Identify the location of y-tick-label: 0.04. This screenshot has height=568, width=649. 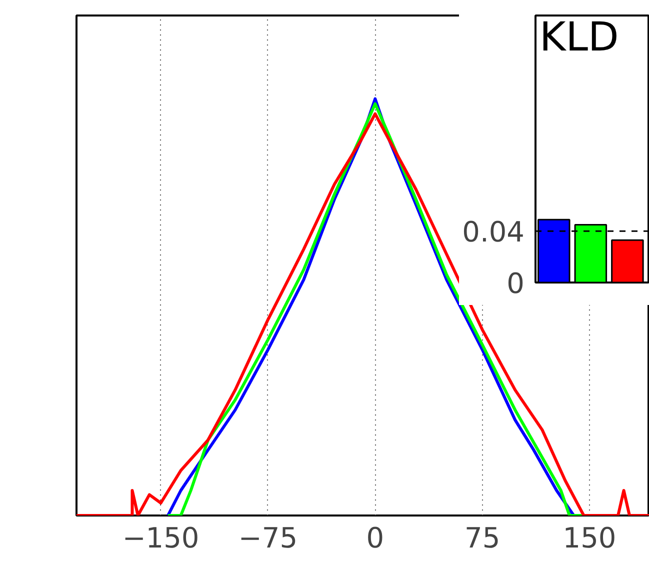
(493, 232).